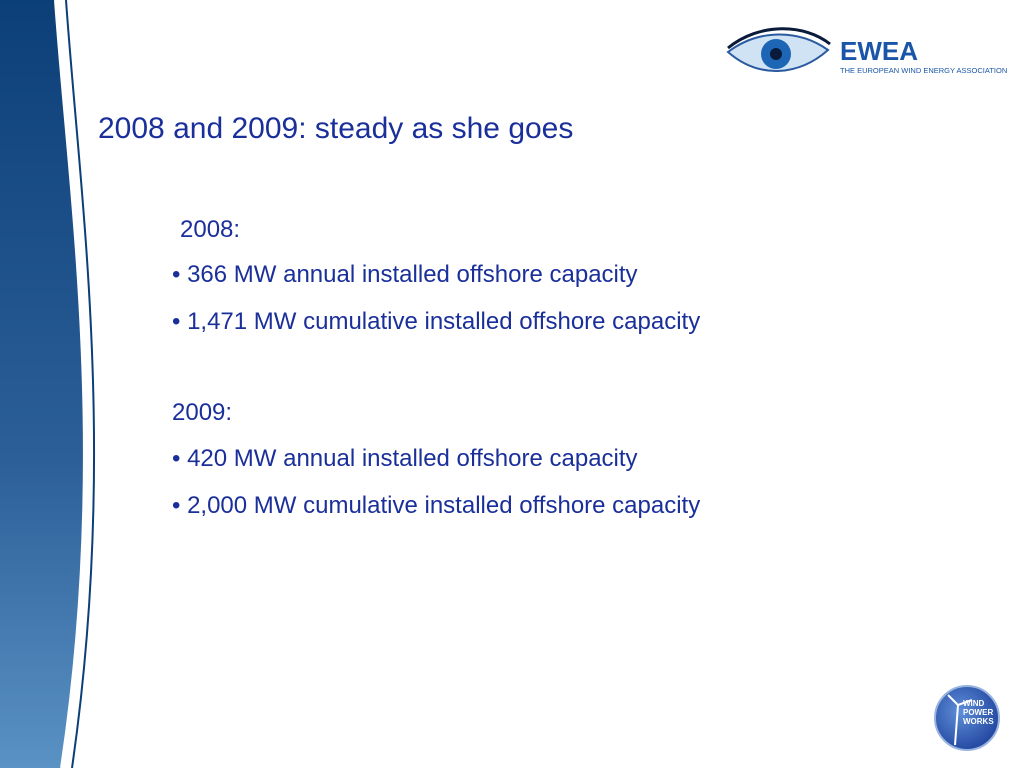  What do you see at coordinates (202, 412) in the screenshot?
I see `section-heading: 2009:` at bounding box center [202, 412].